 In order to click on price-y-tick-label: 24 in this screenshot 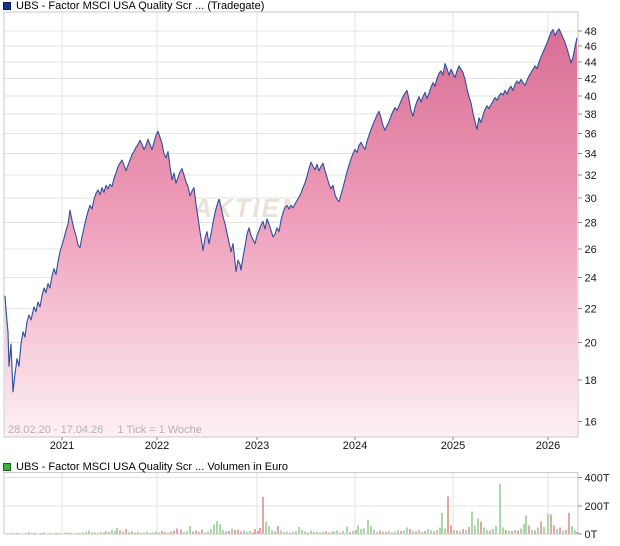, I will do `click(591, 279)`.